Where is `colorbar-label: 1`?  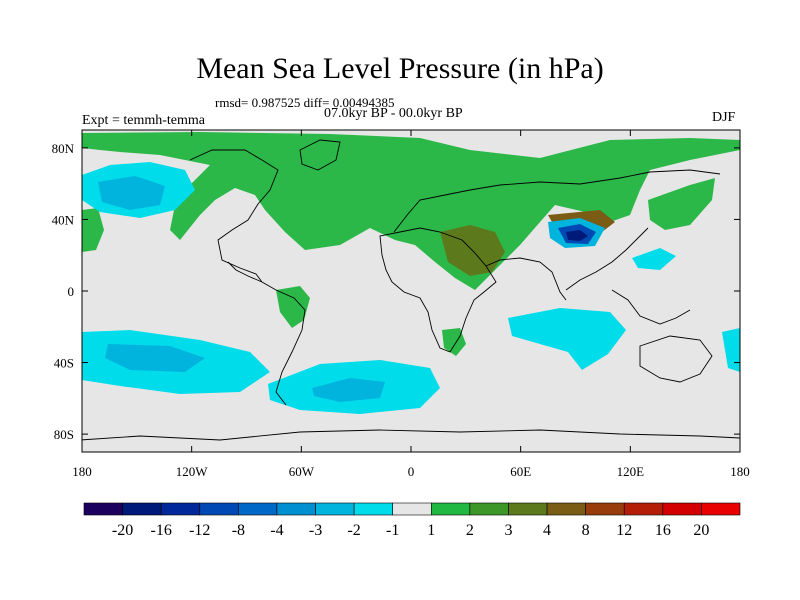 colorbar-label: 1 is located at coordinates (431, 530).